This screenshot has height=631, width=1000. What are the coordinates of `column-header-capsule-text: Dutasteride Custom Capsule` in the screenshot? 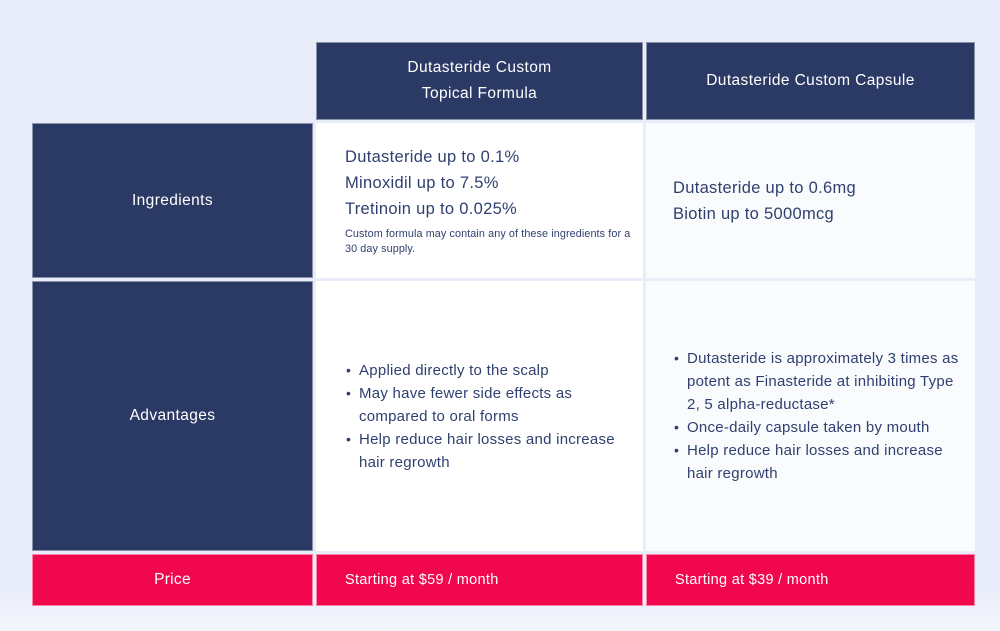 It's located at (810, 81).